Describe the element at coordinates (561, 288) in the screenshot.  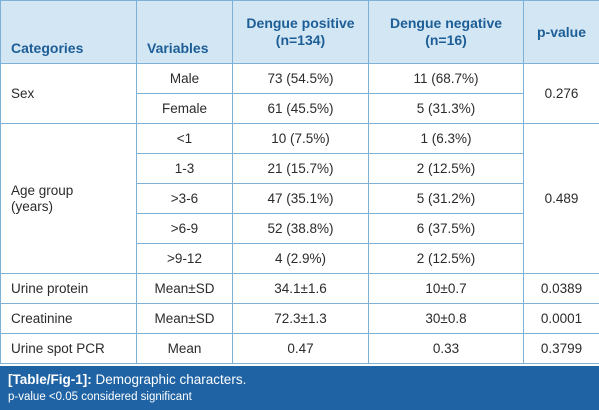
I see `p-value-urine-protein: 0.0389` at that location.